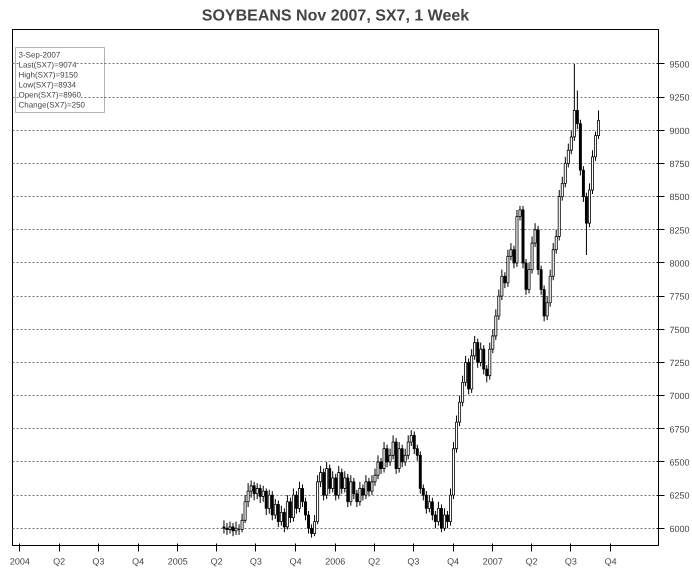 The height and width of the screenshot is (569, 692). What do you see at coordinates (336, 16) in the screenshot?
I see `chart-title: SOYBEANS Nov 2007, SX7, 1 Week` at bounding box center [336, 16].